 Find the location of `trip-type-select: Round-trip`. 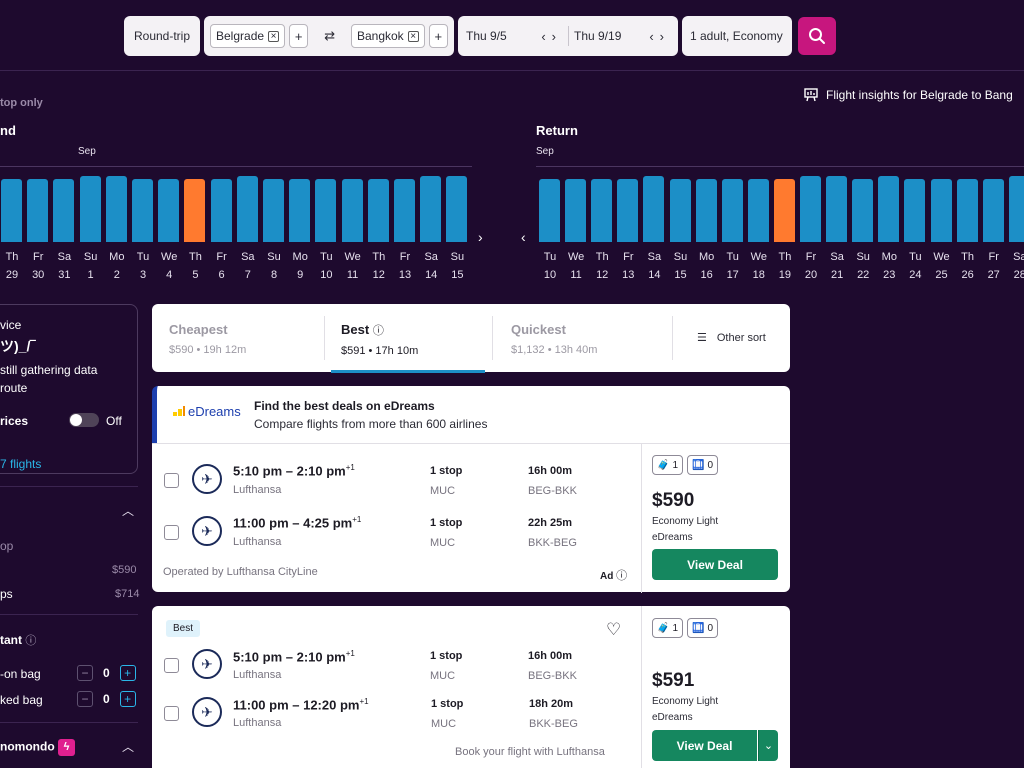

trip-type-select: Round-trip is located at coordinates (162, 36).